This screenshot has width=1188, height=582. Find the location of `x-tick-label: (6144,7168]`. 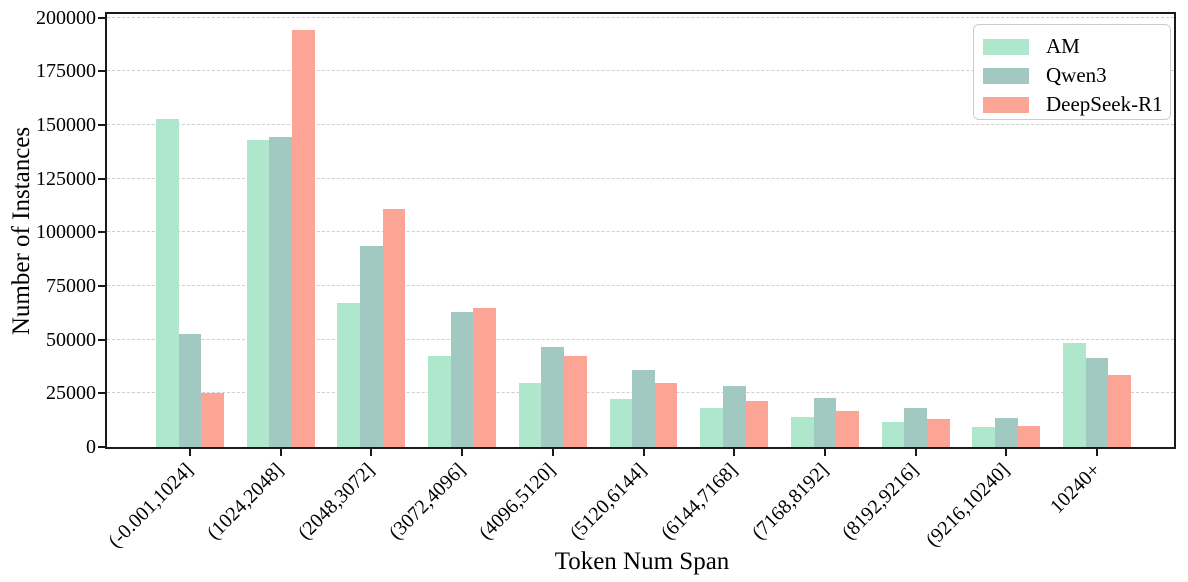

x-tick-label: (6144,7168] is located at coordinates (699, 502).